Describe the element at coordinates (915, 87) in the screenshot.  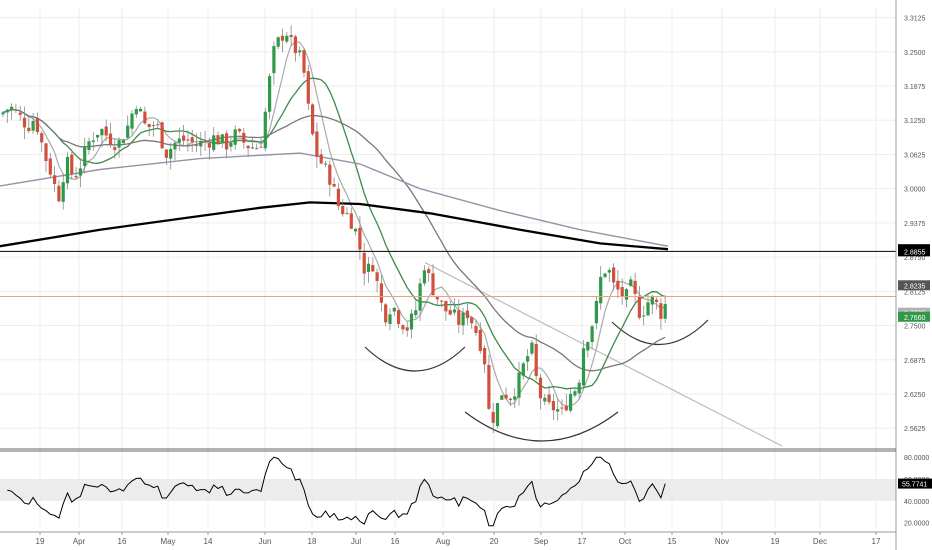
I see `price-tick-label: 3.1875` at that location.